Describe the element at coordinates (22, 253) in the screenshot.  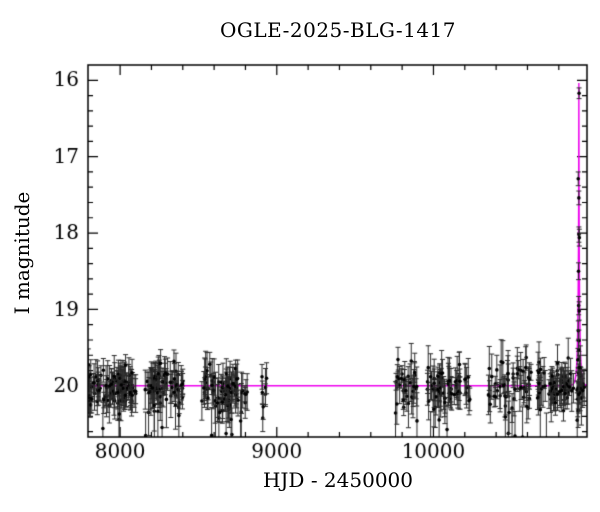
I see `y-axis-label: I magnitude` at that location.